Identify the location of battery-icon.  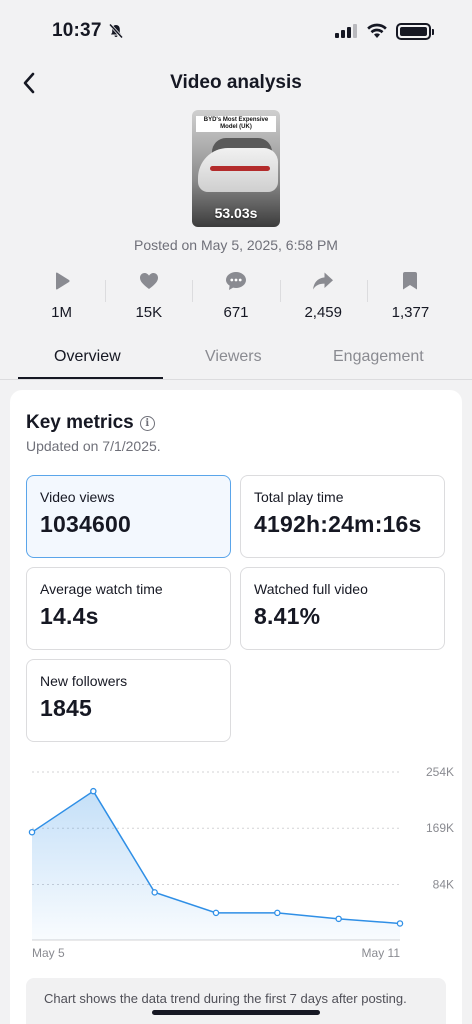
(415, 31).